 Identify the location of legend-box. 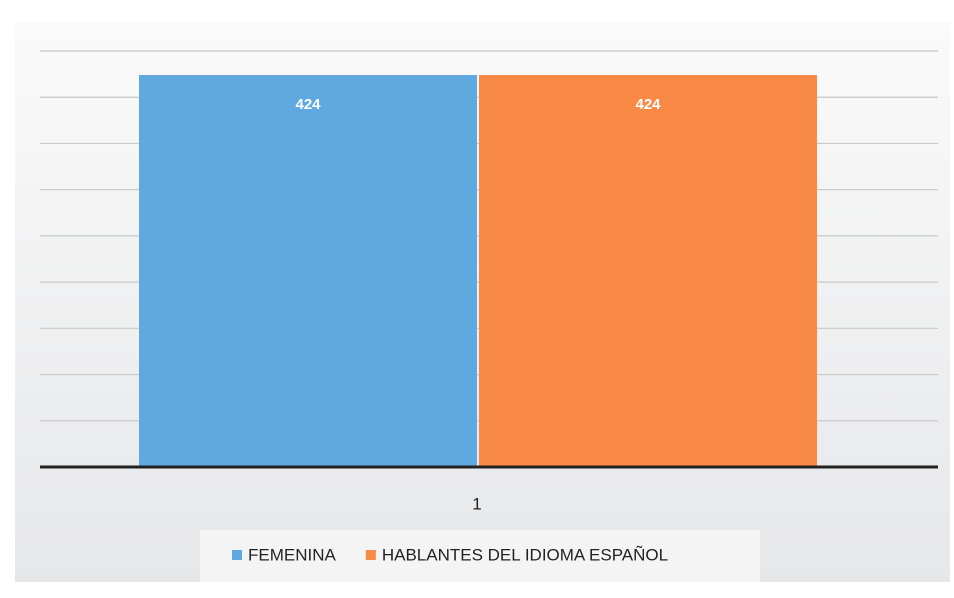
(480, 556).